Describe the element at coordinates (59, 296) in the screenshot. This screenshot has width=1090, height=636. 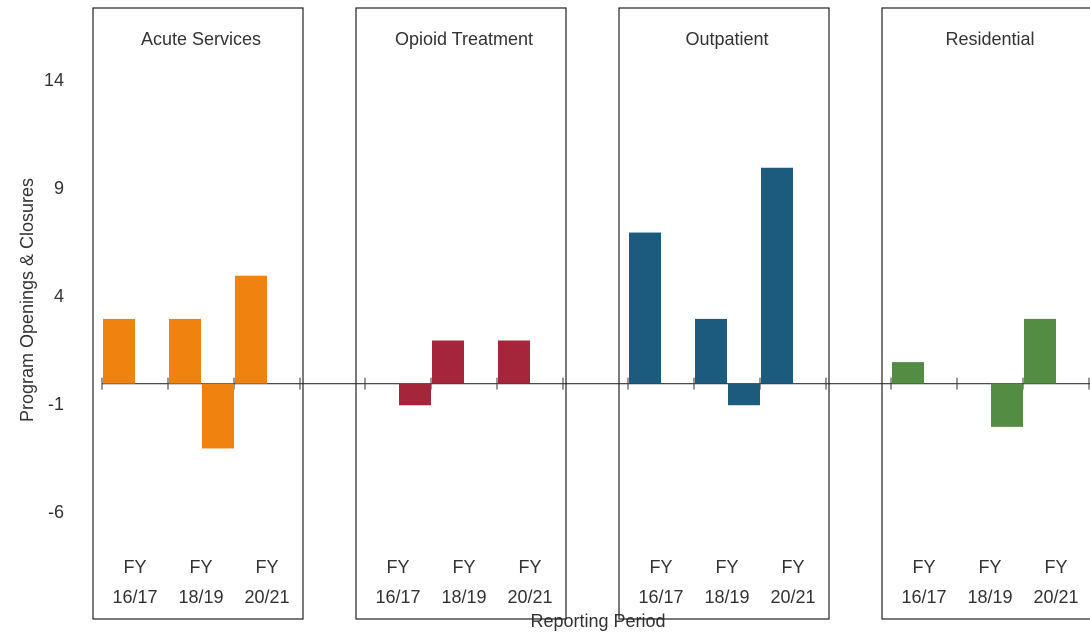
I see `y-tick-label: 4` at that location.